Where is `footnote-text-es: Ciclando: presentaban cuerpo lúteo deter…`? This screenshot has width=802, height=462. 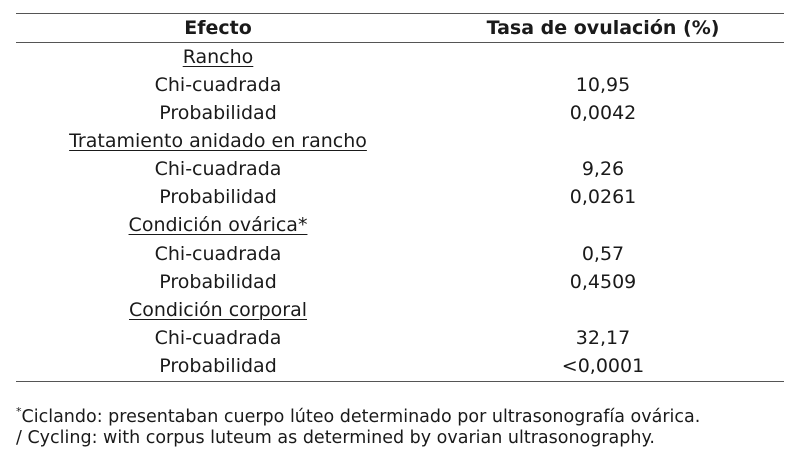
footnote-text-es: Ciclando: presentaban cuerpo lúteo deter… is located at coordinates (361, 417).